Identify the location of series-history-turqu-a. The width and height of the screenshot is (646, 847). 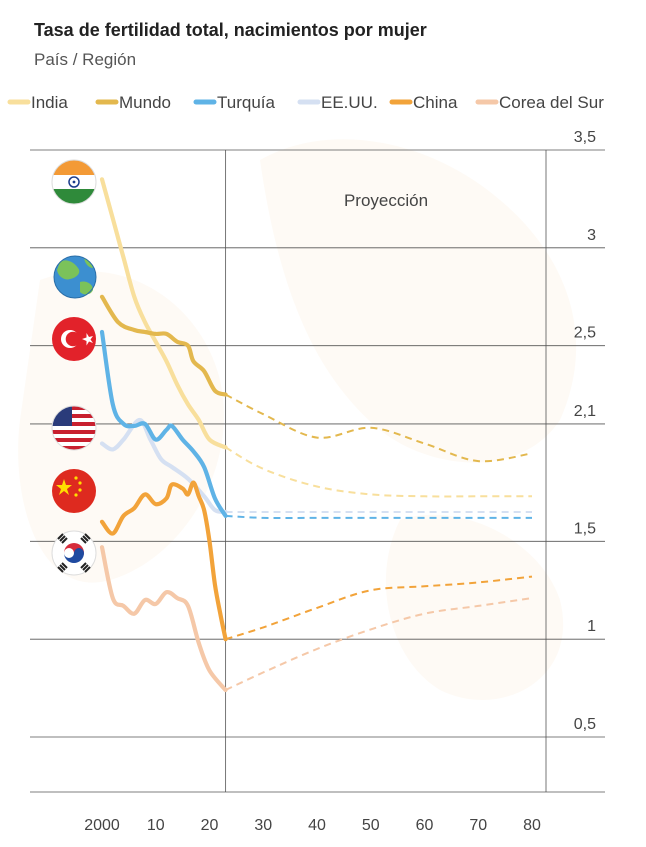
(163, 423).